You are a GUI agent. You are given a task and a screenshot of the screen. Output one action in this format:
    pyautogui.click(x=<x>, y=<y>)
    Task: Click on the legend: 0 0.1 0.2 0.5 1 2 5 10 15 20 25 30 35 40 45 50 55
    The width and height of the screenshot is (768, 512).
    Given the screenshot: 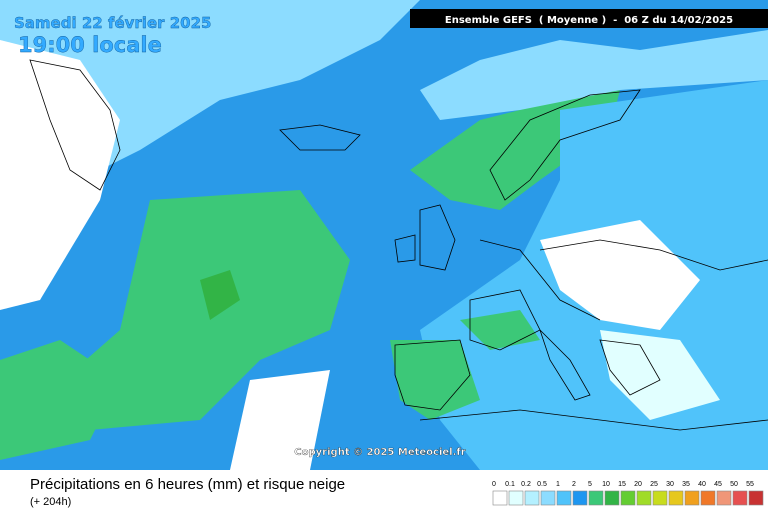 What is the action you would take?
    pyautogui.click(x=628, y=493)
    